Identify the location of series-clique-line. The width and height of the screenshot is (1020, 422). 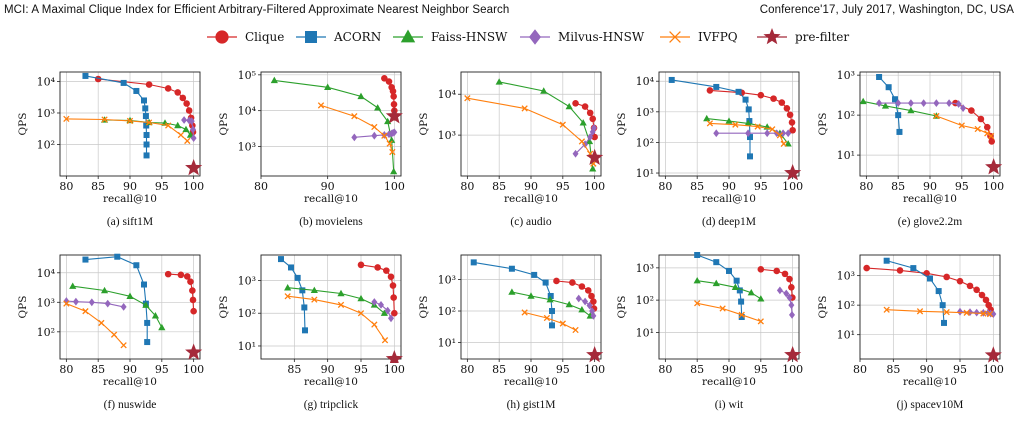
(377, 289).